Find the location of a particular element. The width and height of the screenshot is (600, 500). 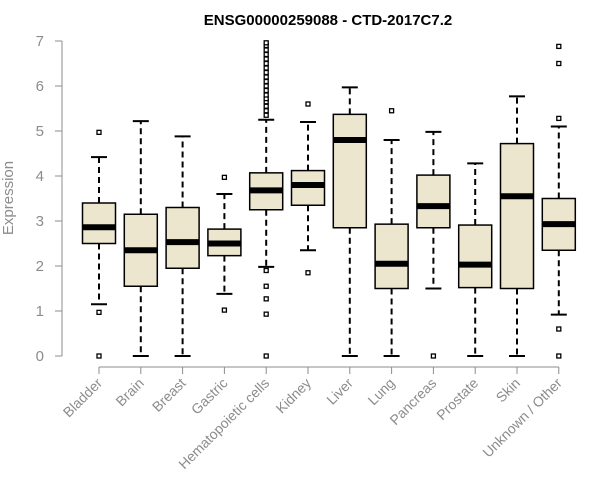

y-tick-label: 4 is located at coordinates (40, 176).